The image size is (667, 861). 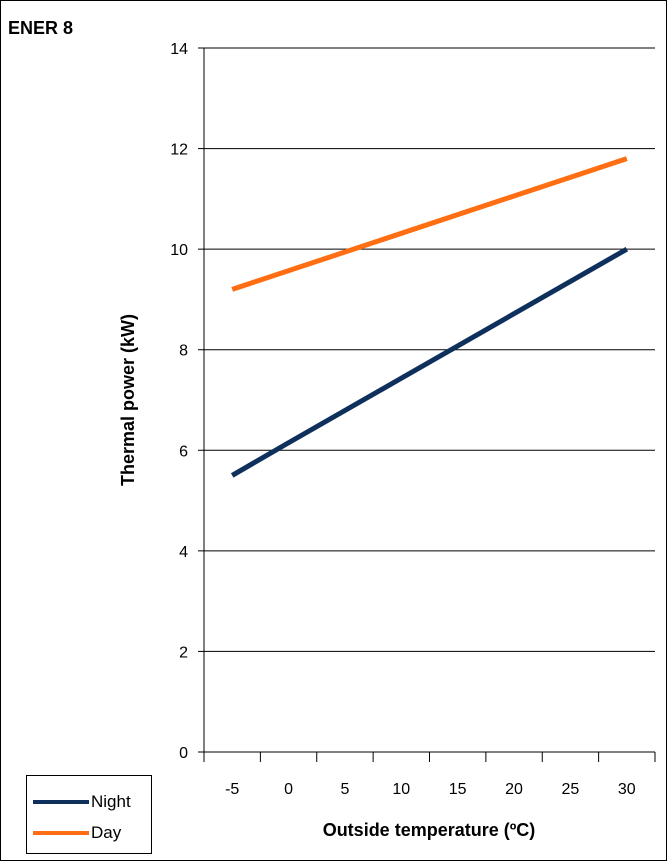 What do you see at coordinates (430, 789) in the screenshot?
I see `x-tick-labels: -5 0 5 10 15 20 25 30` at bounding box center [430, 789].